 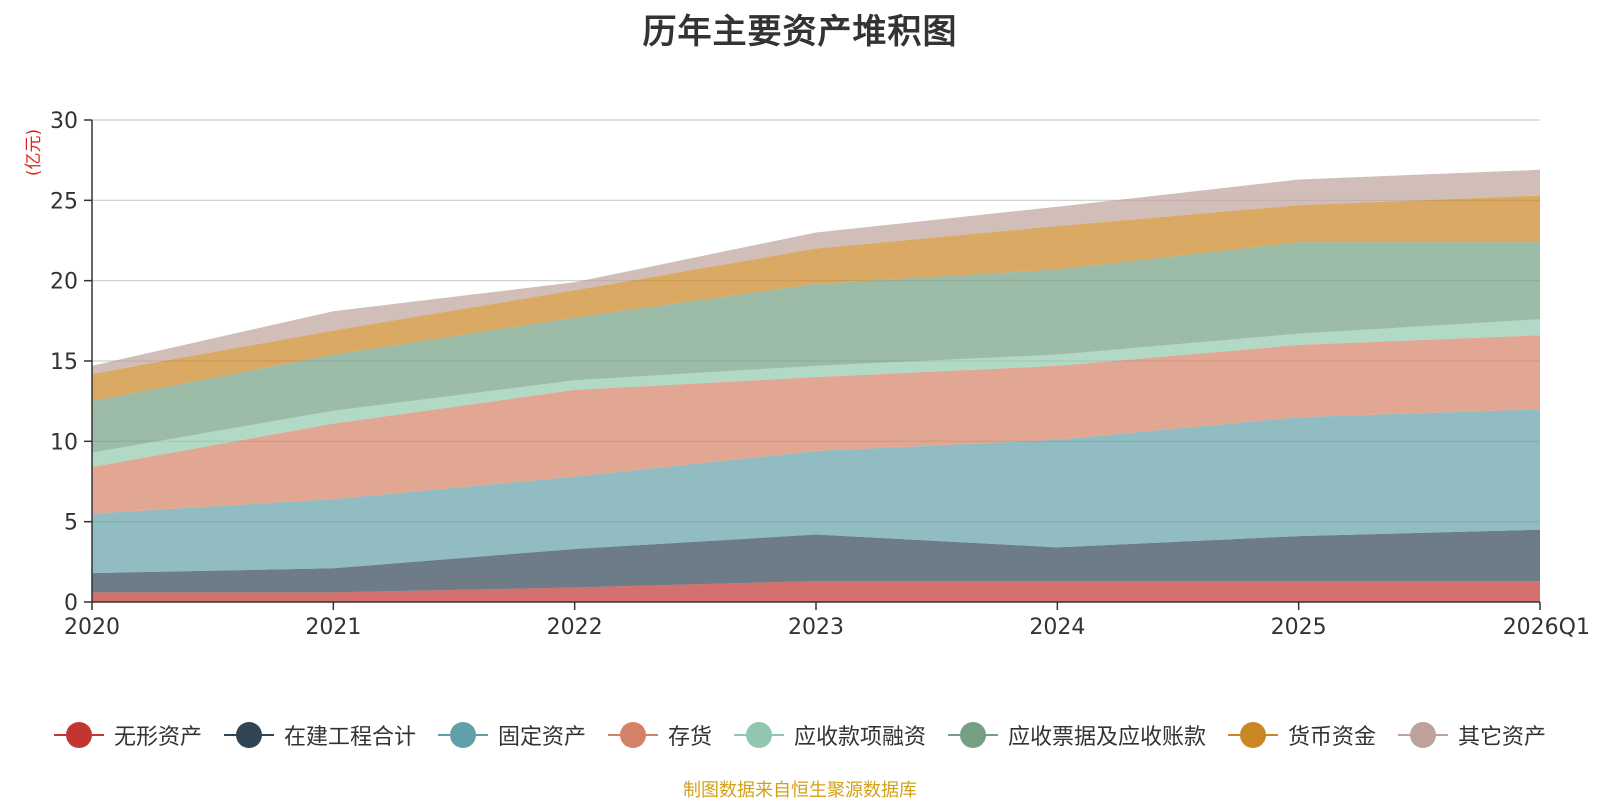 I want to click on legend-item: 固定资产, so click(x=511, y=735).